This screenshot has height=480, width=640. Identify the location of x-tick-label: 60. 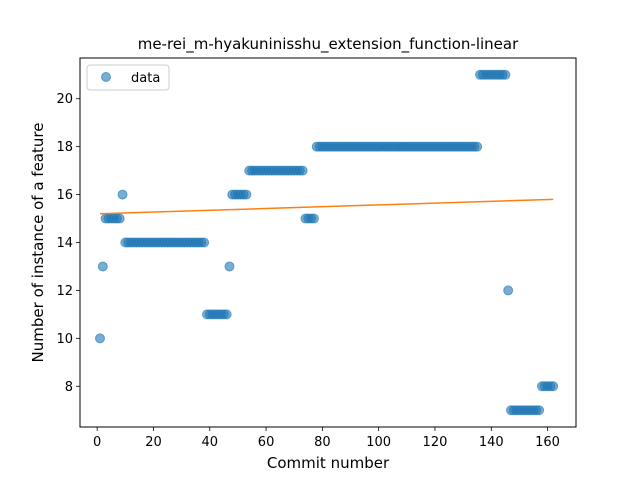
(266, 442).